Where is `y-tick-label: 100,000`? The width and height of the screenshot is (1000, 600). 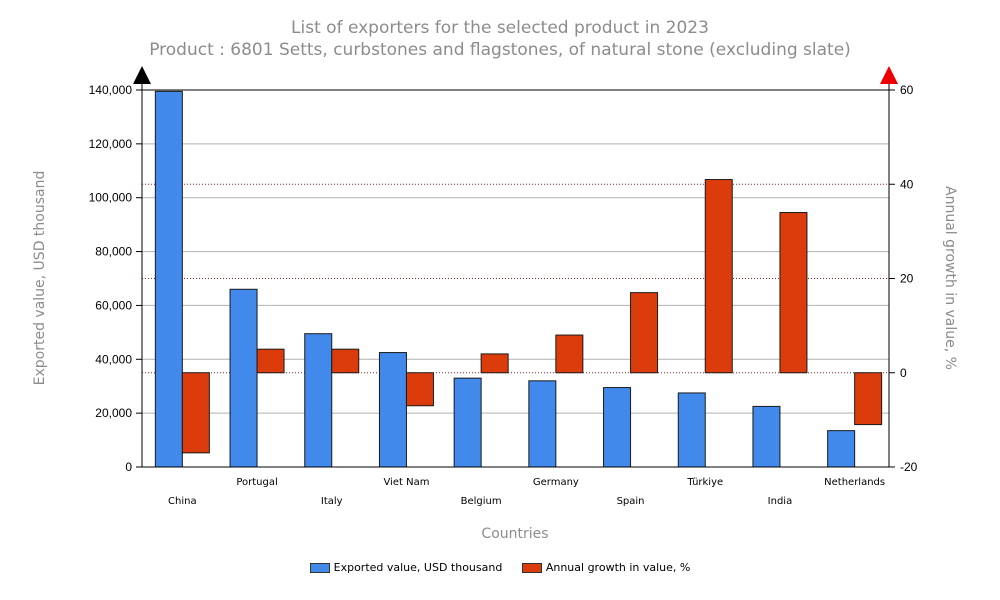
y-tick-label: 100,000 is located at coordinates (111, 198).